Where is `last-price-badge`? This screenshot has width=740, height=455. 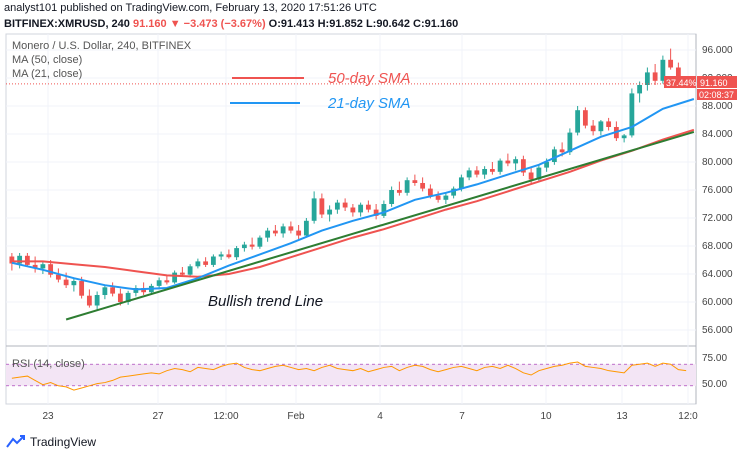 last-price-badge is located at coordinates (717, 82).